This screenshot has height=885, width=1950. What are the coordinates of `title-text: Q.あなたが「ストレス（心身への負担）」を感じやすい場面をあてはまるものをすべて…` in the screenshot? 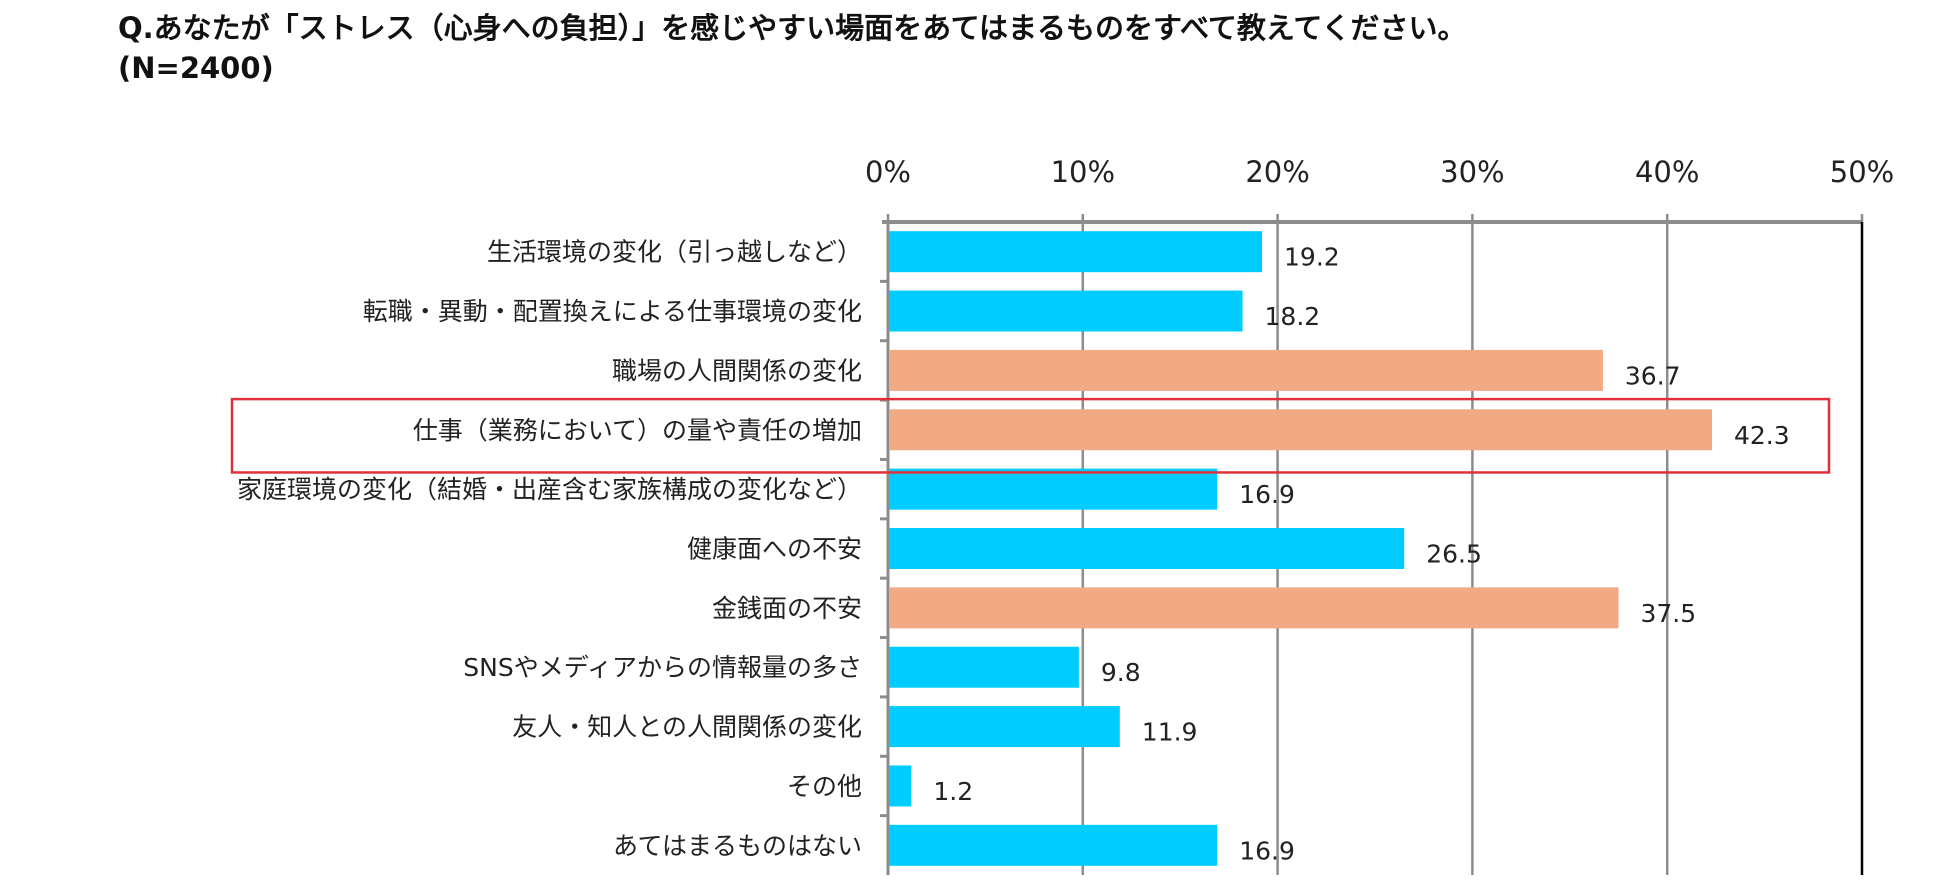 It's located at (792, 28).